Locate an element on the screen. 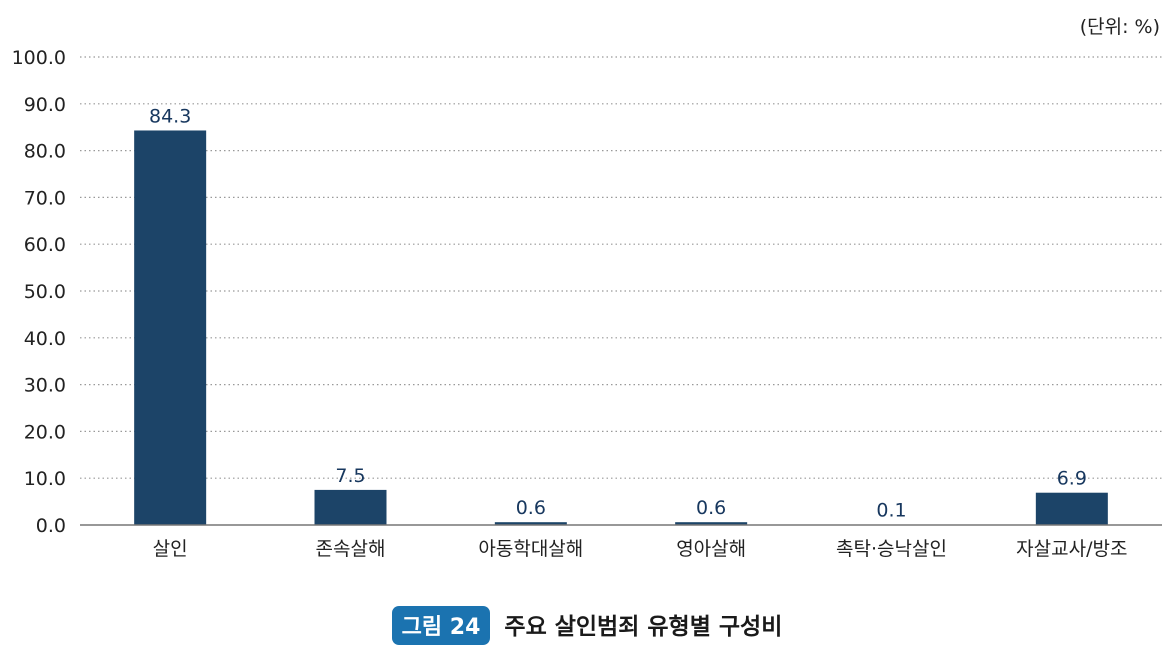 This screenshot has height=660, width=1174. y-tick-label: 30.0 is located at coordinates (45, 386).